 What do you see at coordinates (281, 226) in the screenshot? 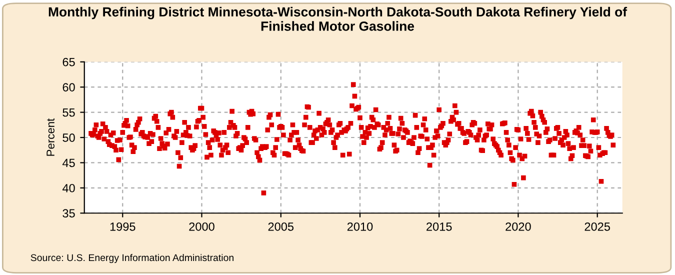
I see `x-tick-label: 2005` at bounding box center [281, 226].